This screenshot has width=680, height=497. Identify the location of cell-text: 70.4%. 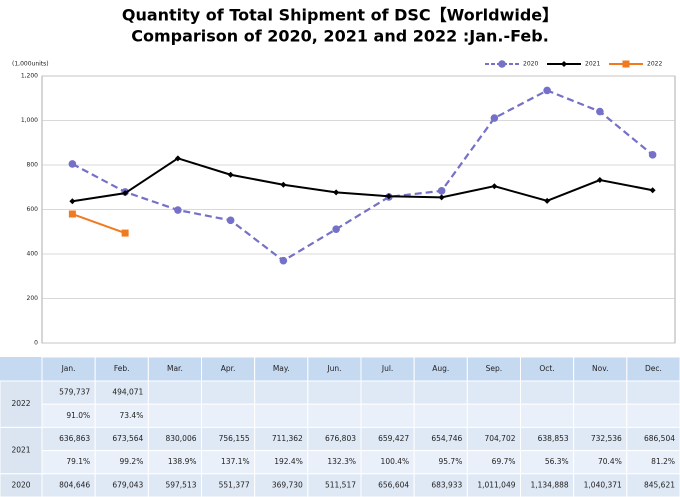
(610, 461).